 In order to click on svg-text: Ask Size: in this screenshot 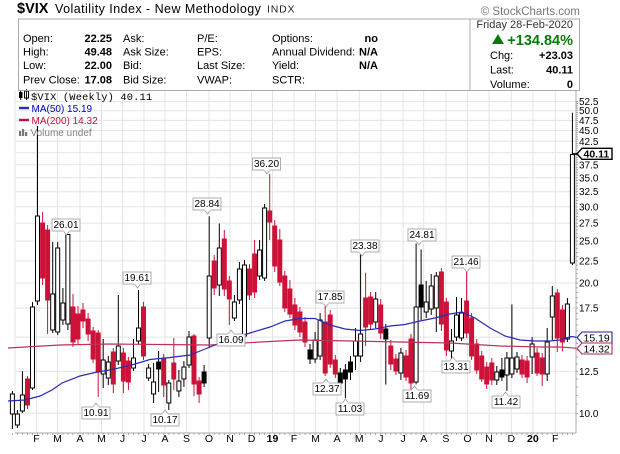, I will do `click(146, 53)`.